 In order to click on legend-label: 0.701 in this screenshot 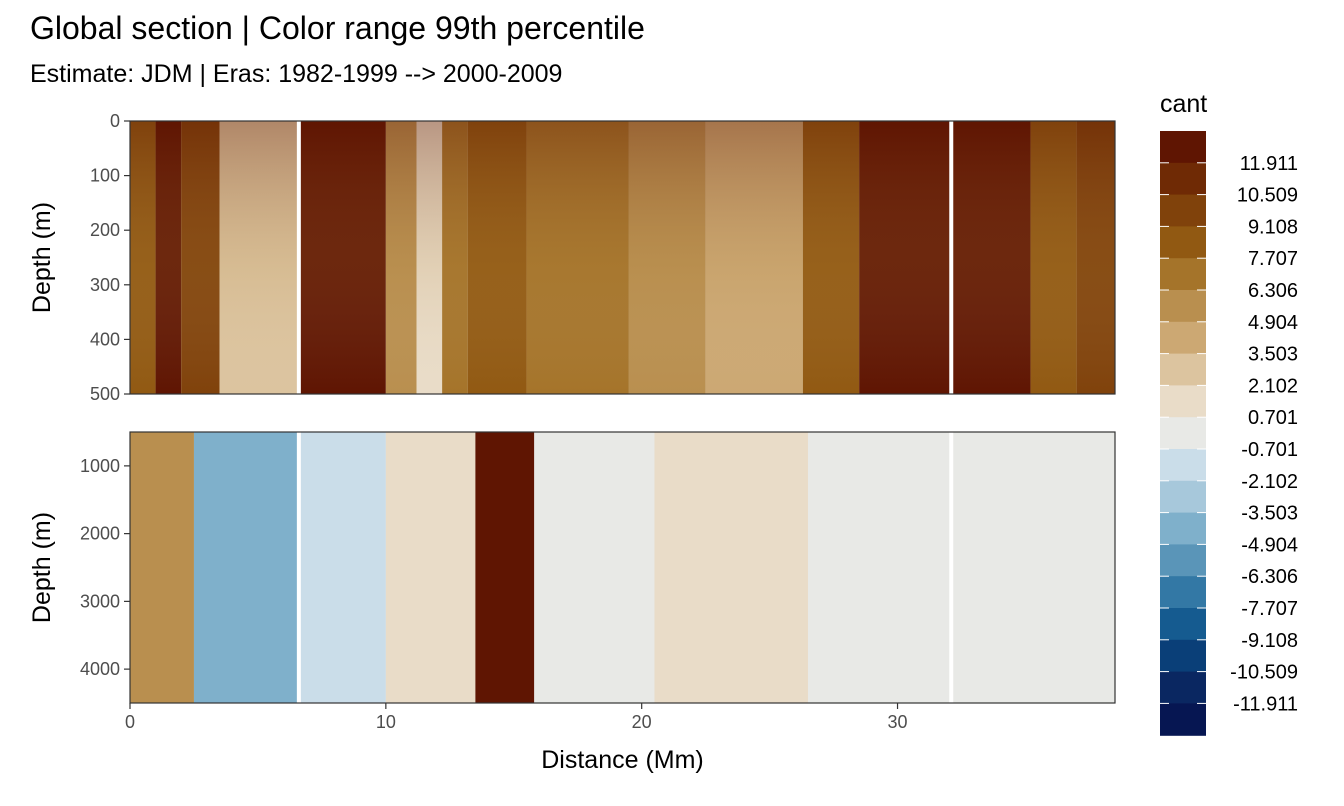, I will do `click(1273, 418)`.